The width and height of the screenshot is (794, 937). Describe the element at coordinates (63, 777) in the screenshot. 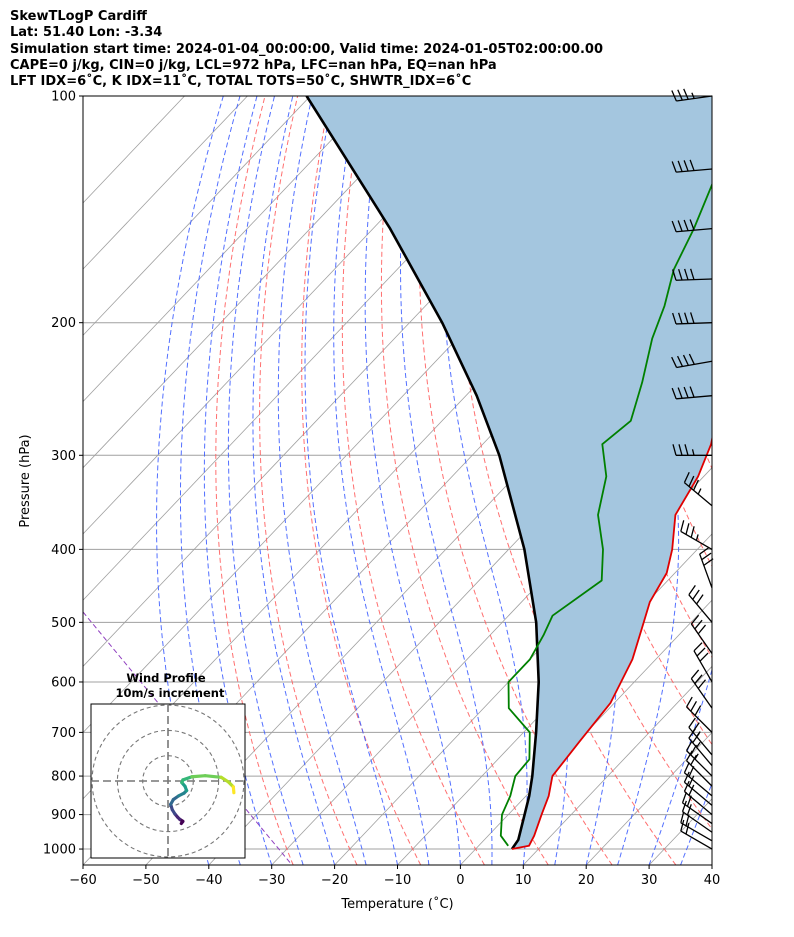

I see `y-tick-label: 800` at that location.